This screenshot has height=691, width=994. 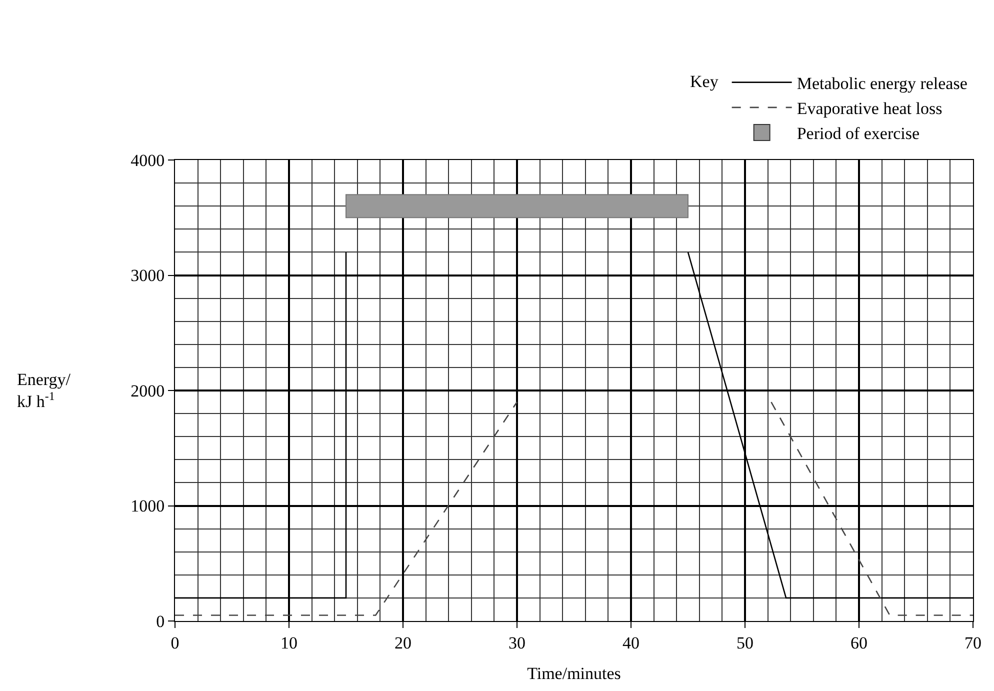 What do you see at coordinates (517, 642) in the screenshot?
I see `x-tick-label: 30` at bounding box center [517, 642].